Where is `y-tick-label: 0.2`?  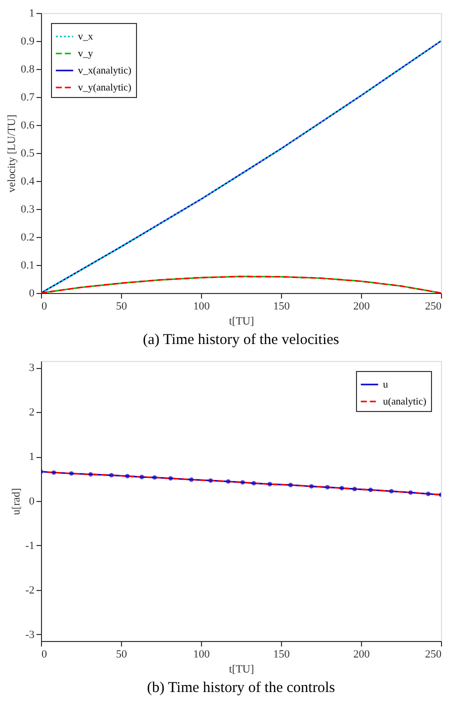
y-tick-label: 0.2 is located at coordinates (27, 238).